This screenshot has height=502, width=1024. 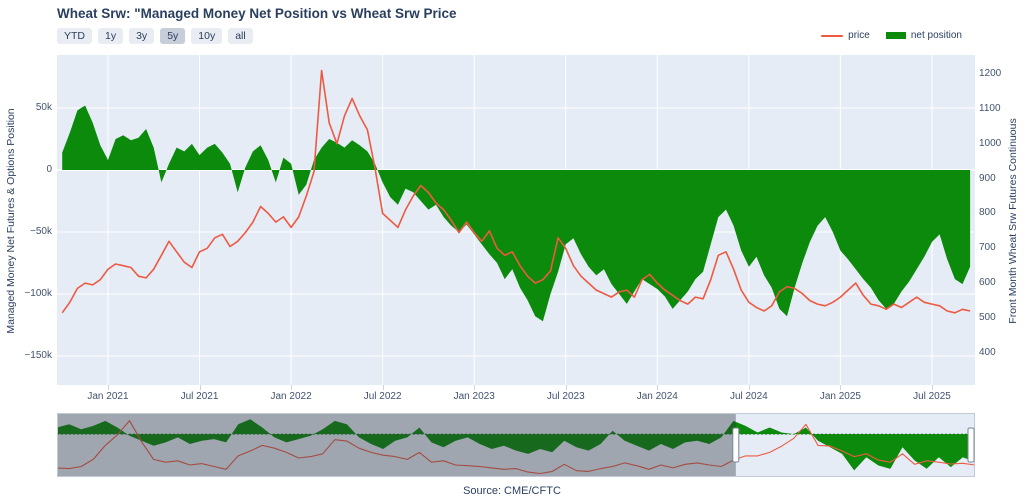 What do you see at coordinates (987, 352) in the screenshot?
I see `right-axis-tick: 400` at bounding box center [987, 352].